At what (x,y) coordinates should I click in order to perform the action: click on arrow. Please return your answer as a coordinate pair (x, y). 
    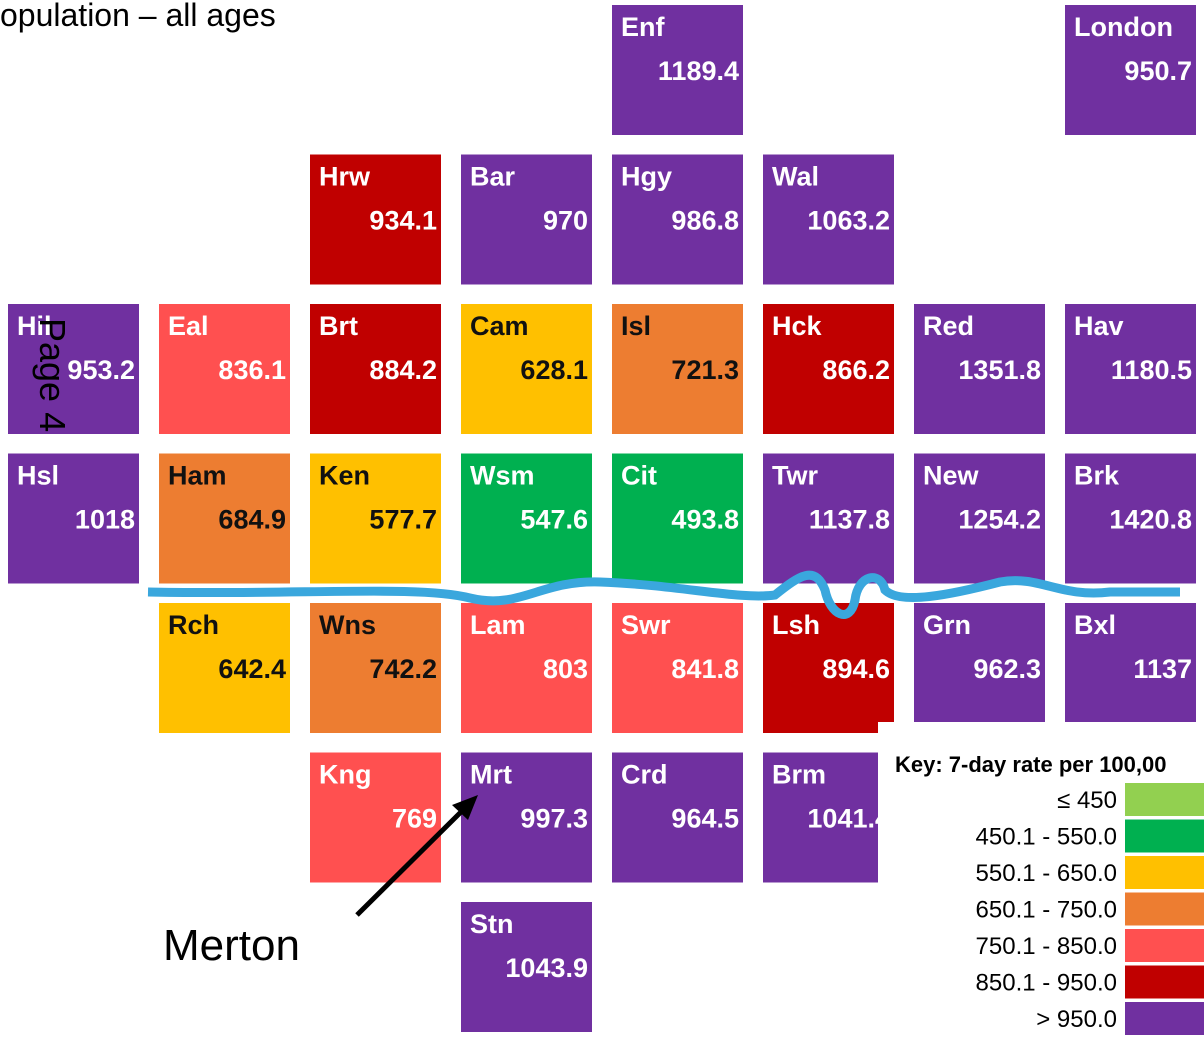
    Looking at the image, I should click on (411, 861).